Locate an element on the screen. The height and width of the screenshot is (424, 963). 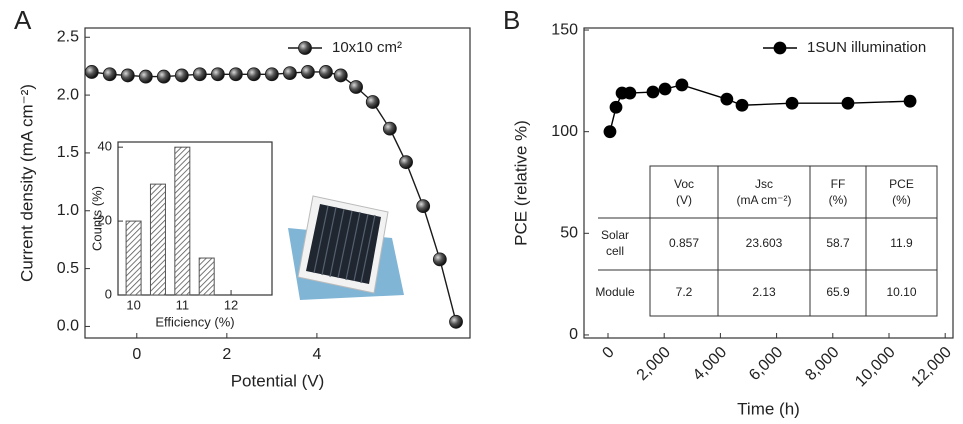
x-tick-label: 11 is located at coordinates (183, 304).